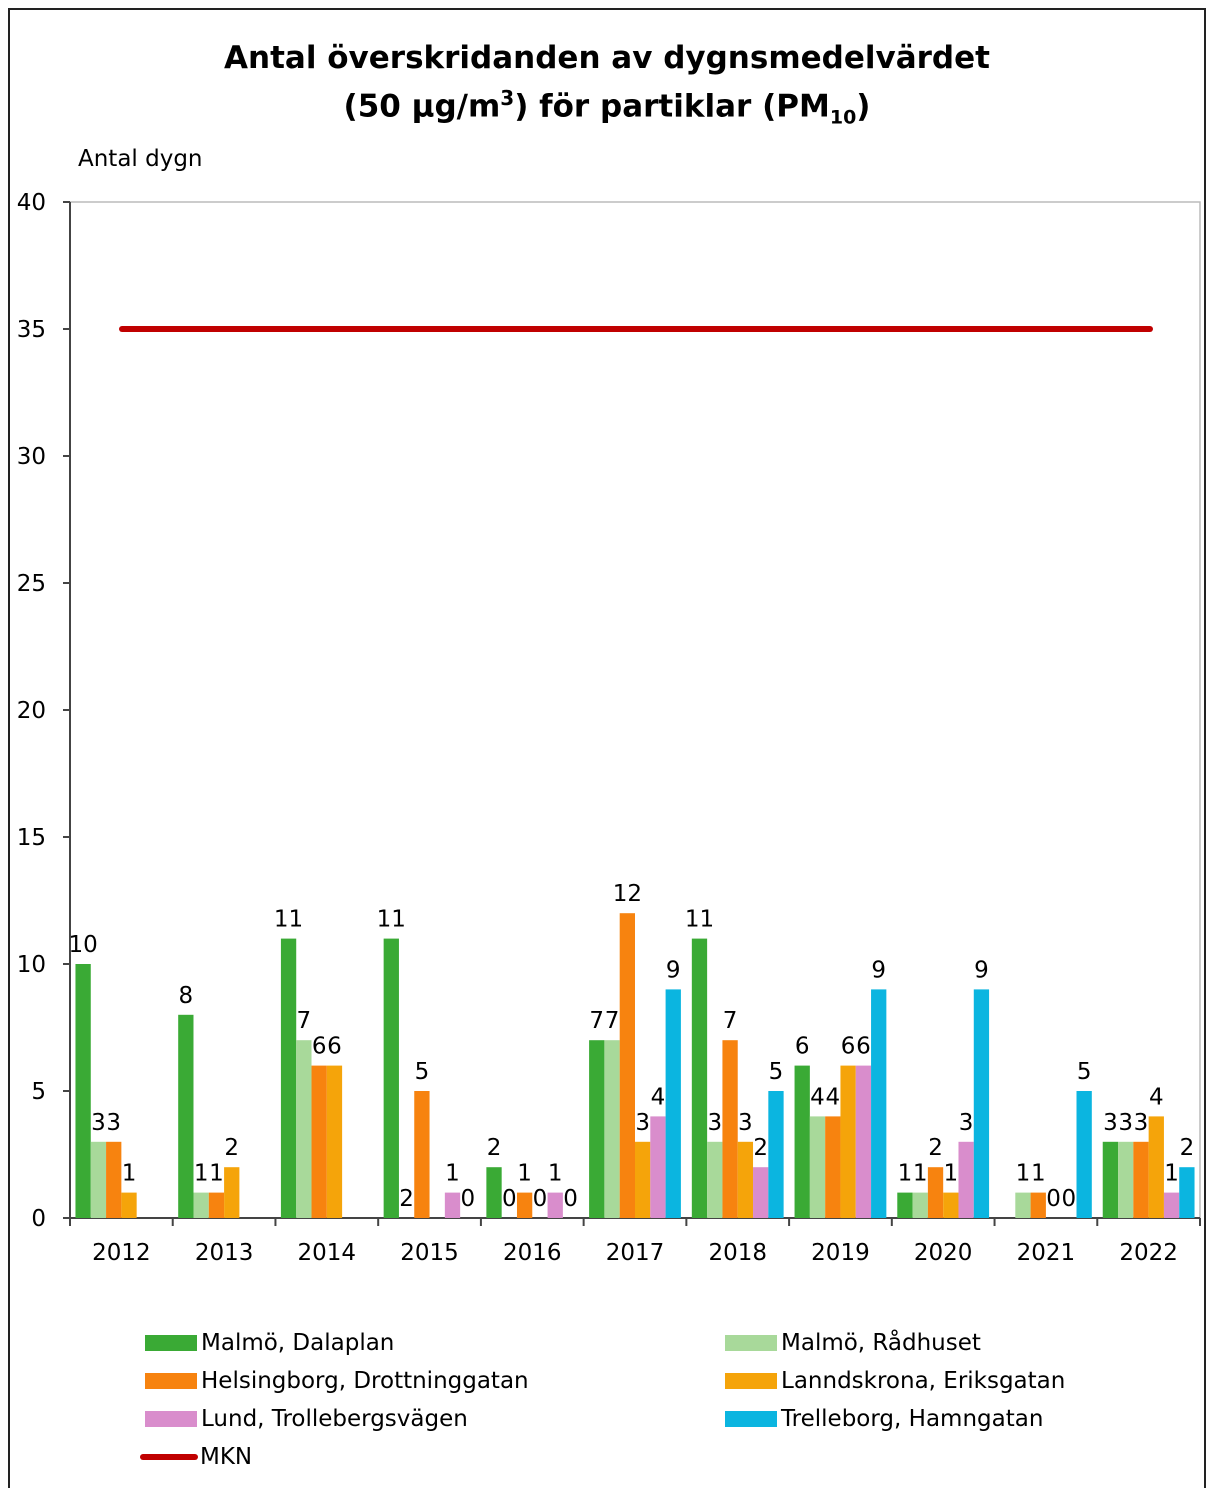 This screenshot has height=1488, width=1214. I want to click on x-tick-label: 2013, so click(224, 1253).